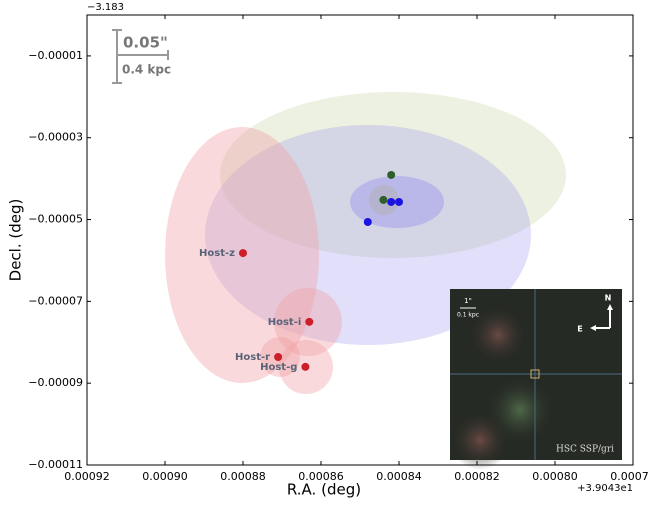 This screenshot has width=649, height=508. I want to click on x-tick-label: 0.00084, so click(399, 476).